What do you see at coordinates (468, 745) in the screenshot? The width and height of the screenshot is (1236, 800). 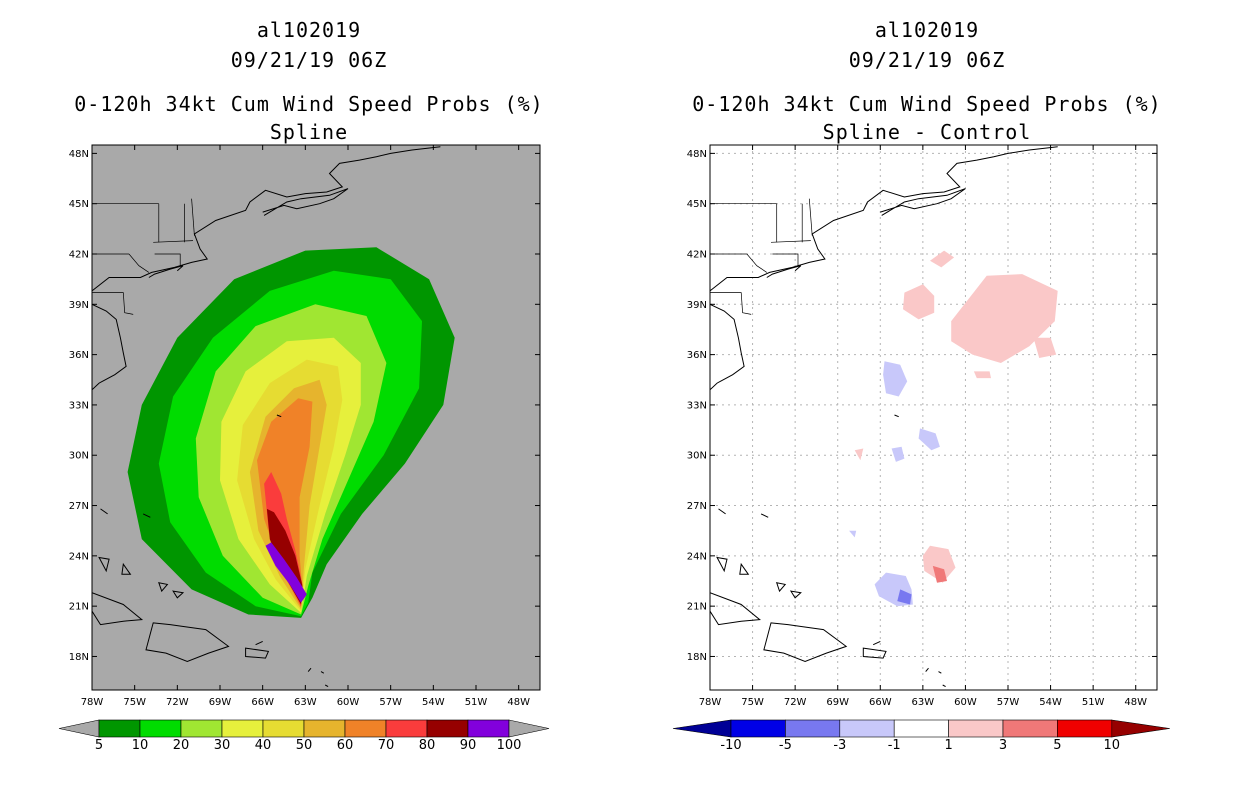 I see `colorbar-label: 90` at bounding box center [468, 745].